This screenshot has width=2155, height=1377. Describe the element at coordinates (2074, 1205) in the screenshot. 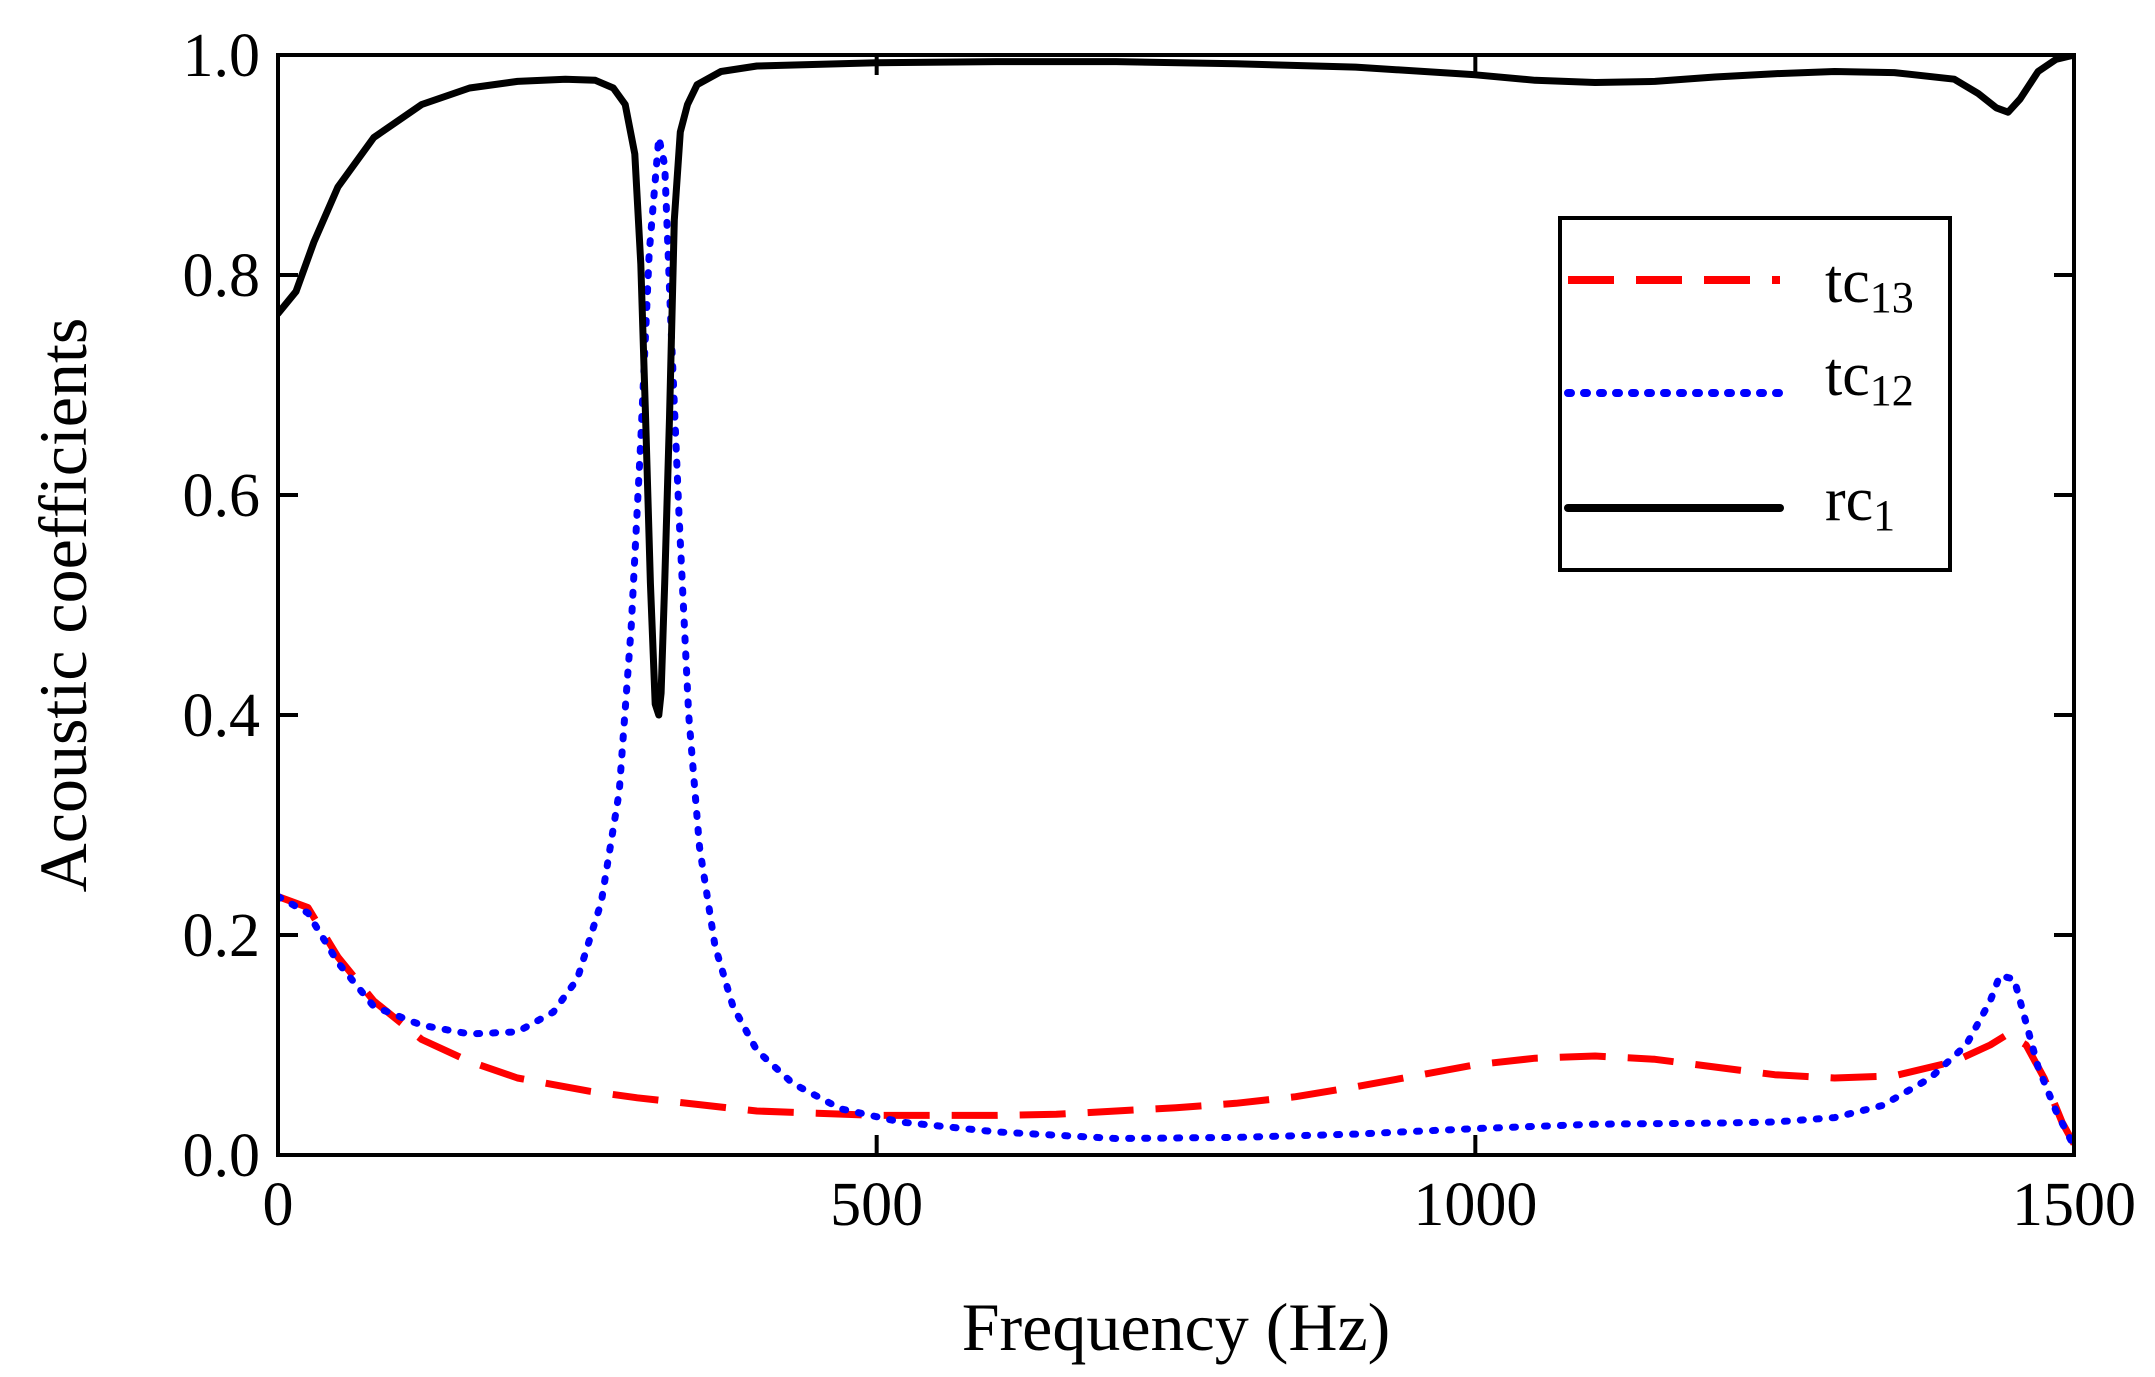

I see `x-tick-label-1500: 1500` at that location.